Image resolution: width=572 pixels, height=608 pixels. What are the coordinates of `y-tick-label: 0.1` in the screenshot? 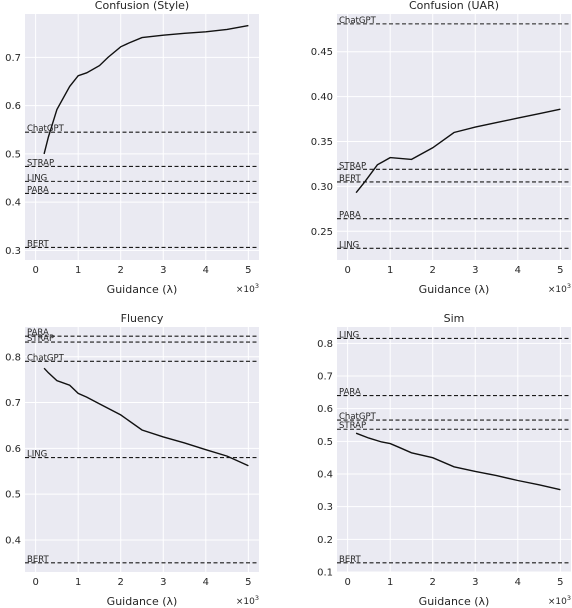 It's located at (325, 573).